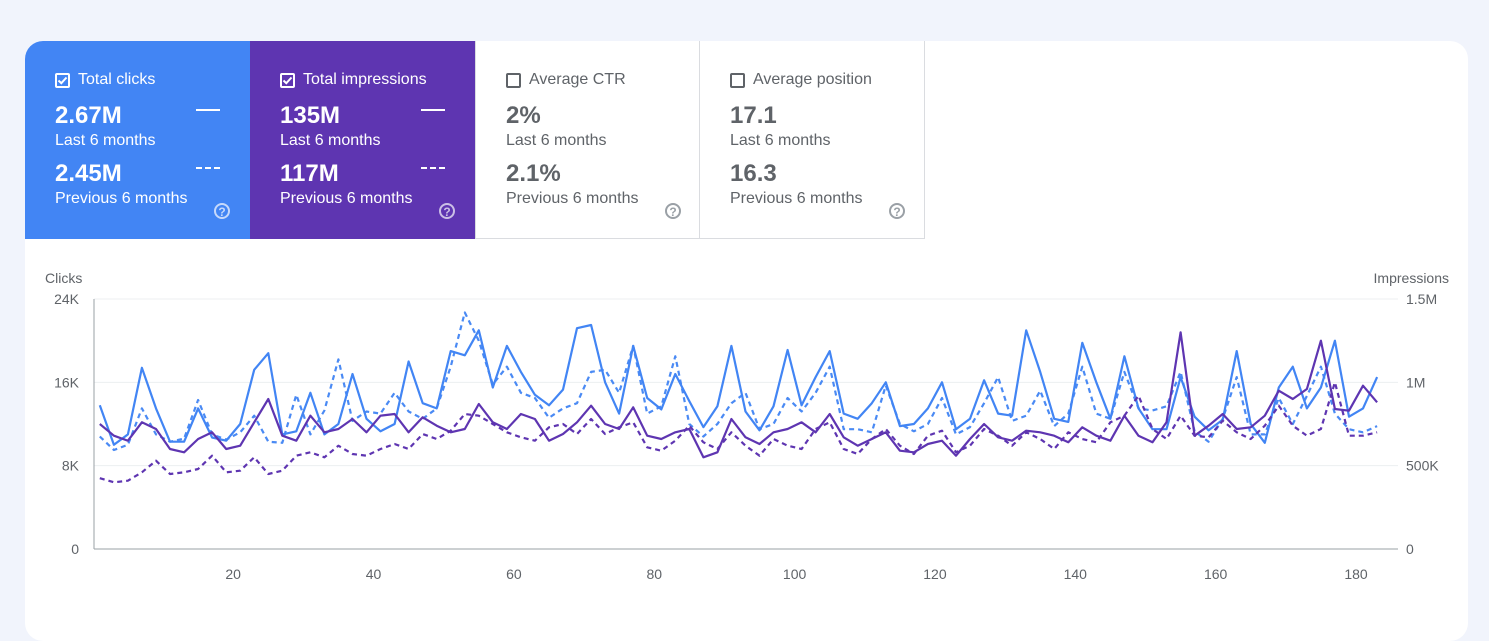 The width and height of the screenshot is (1489, 641). I want to click on left-tick-label: 16K, so click(67, 382).